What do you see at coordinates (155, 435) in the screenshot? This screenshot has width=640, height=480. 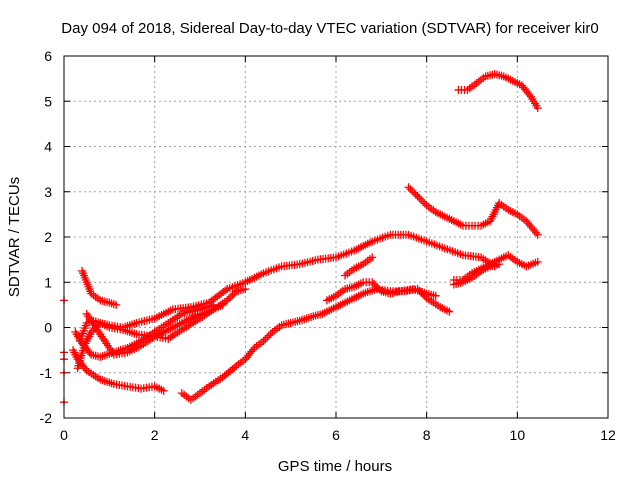 I see `x-tick-label: 2` at bounding box center [155, 435].